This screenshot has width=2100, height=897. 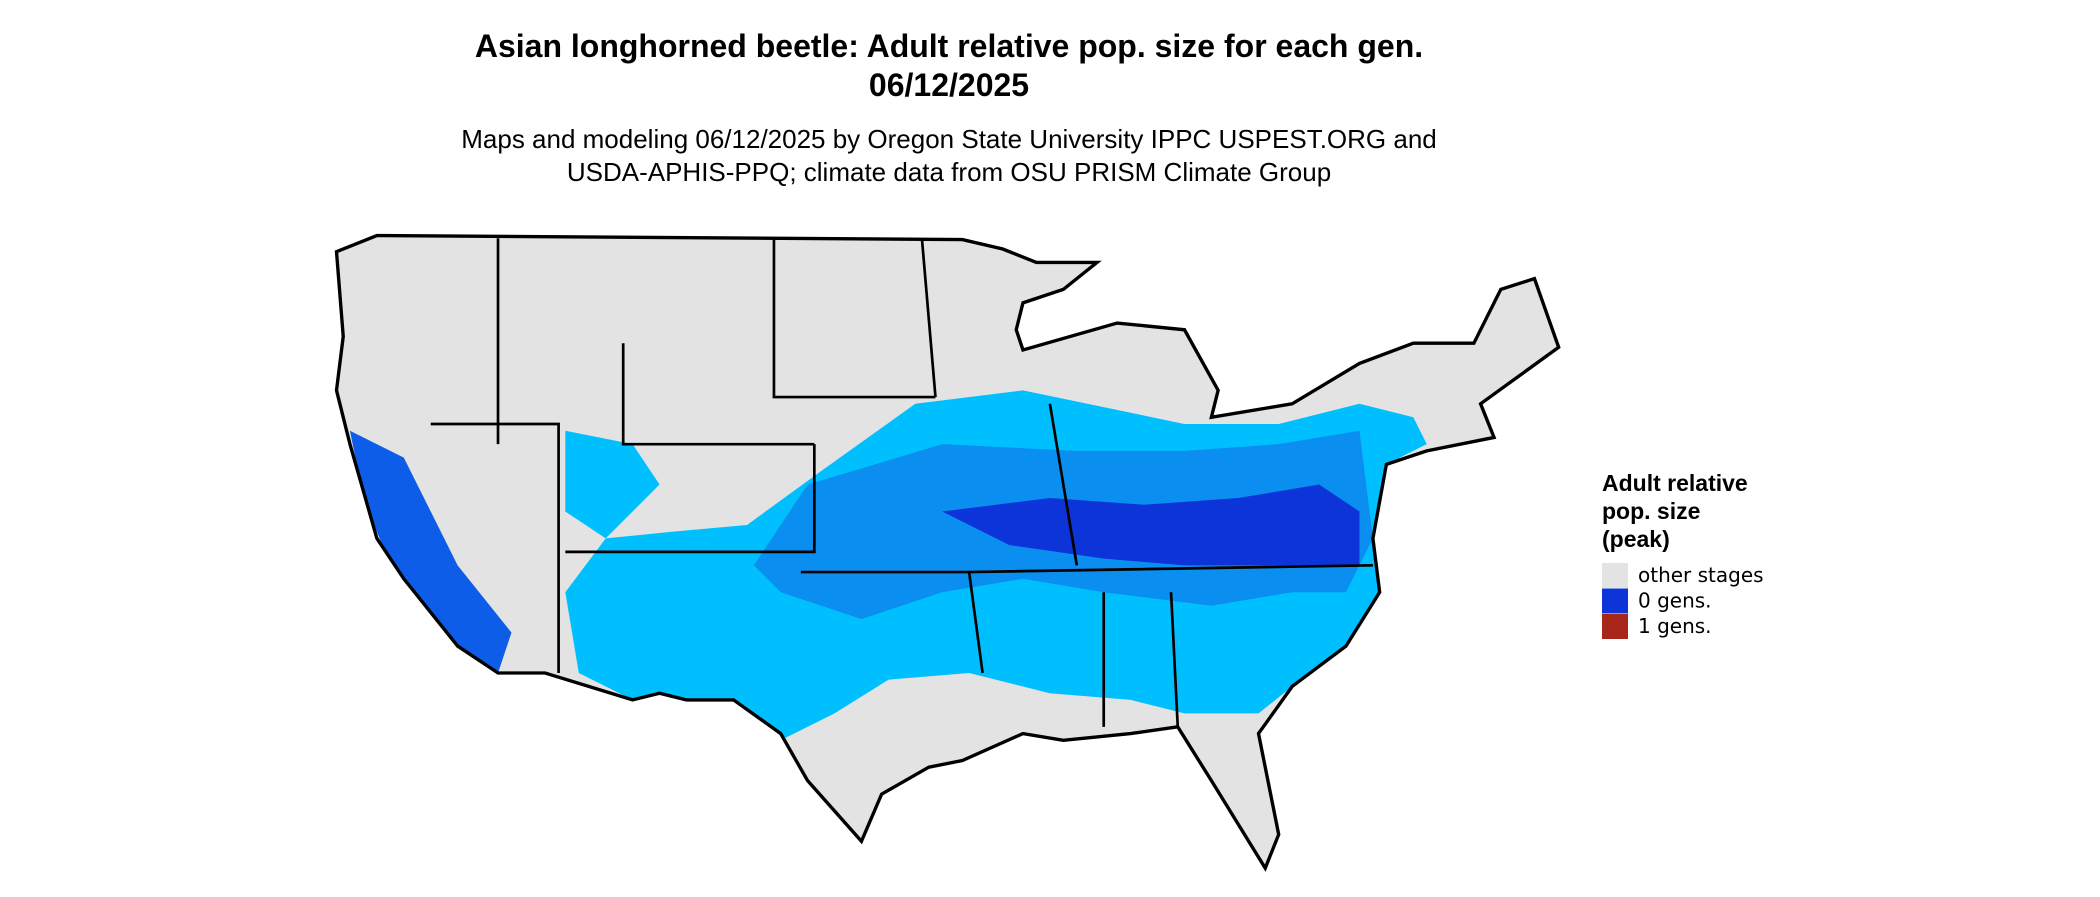 What do you see at coordinates (1636, 539) in the screenshot?
I see `legend-title: (peak)` at bounding box center [1636, 539].